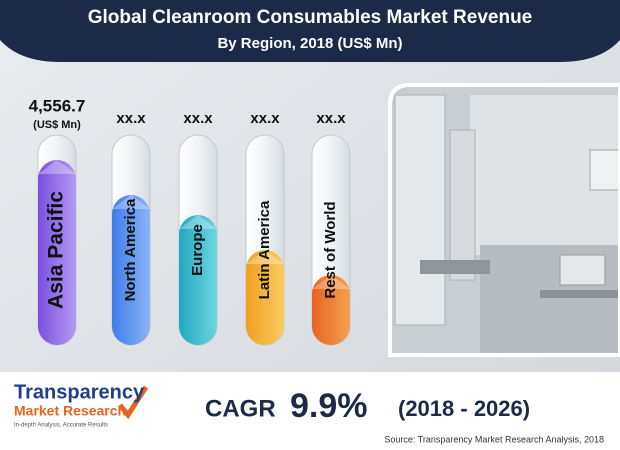 Image resolution: width=620 pixels, height=450 pixels. Describe the element at coordinates (310, 31) in the screenshot. I see `header-band` at that location.